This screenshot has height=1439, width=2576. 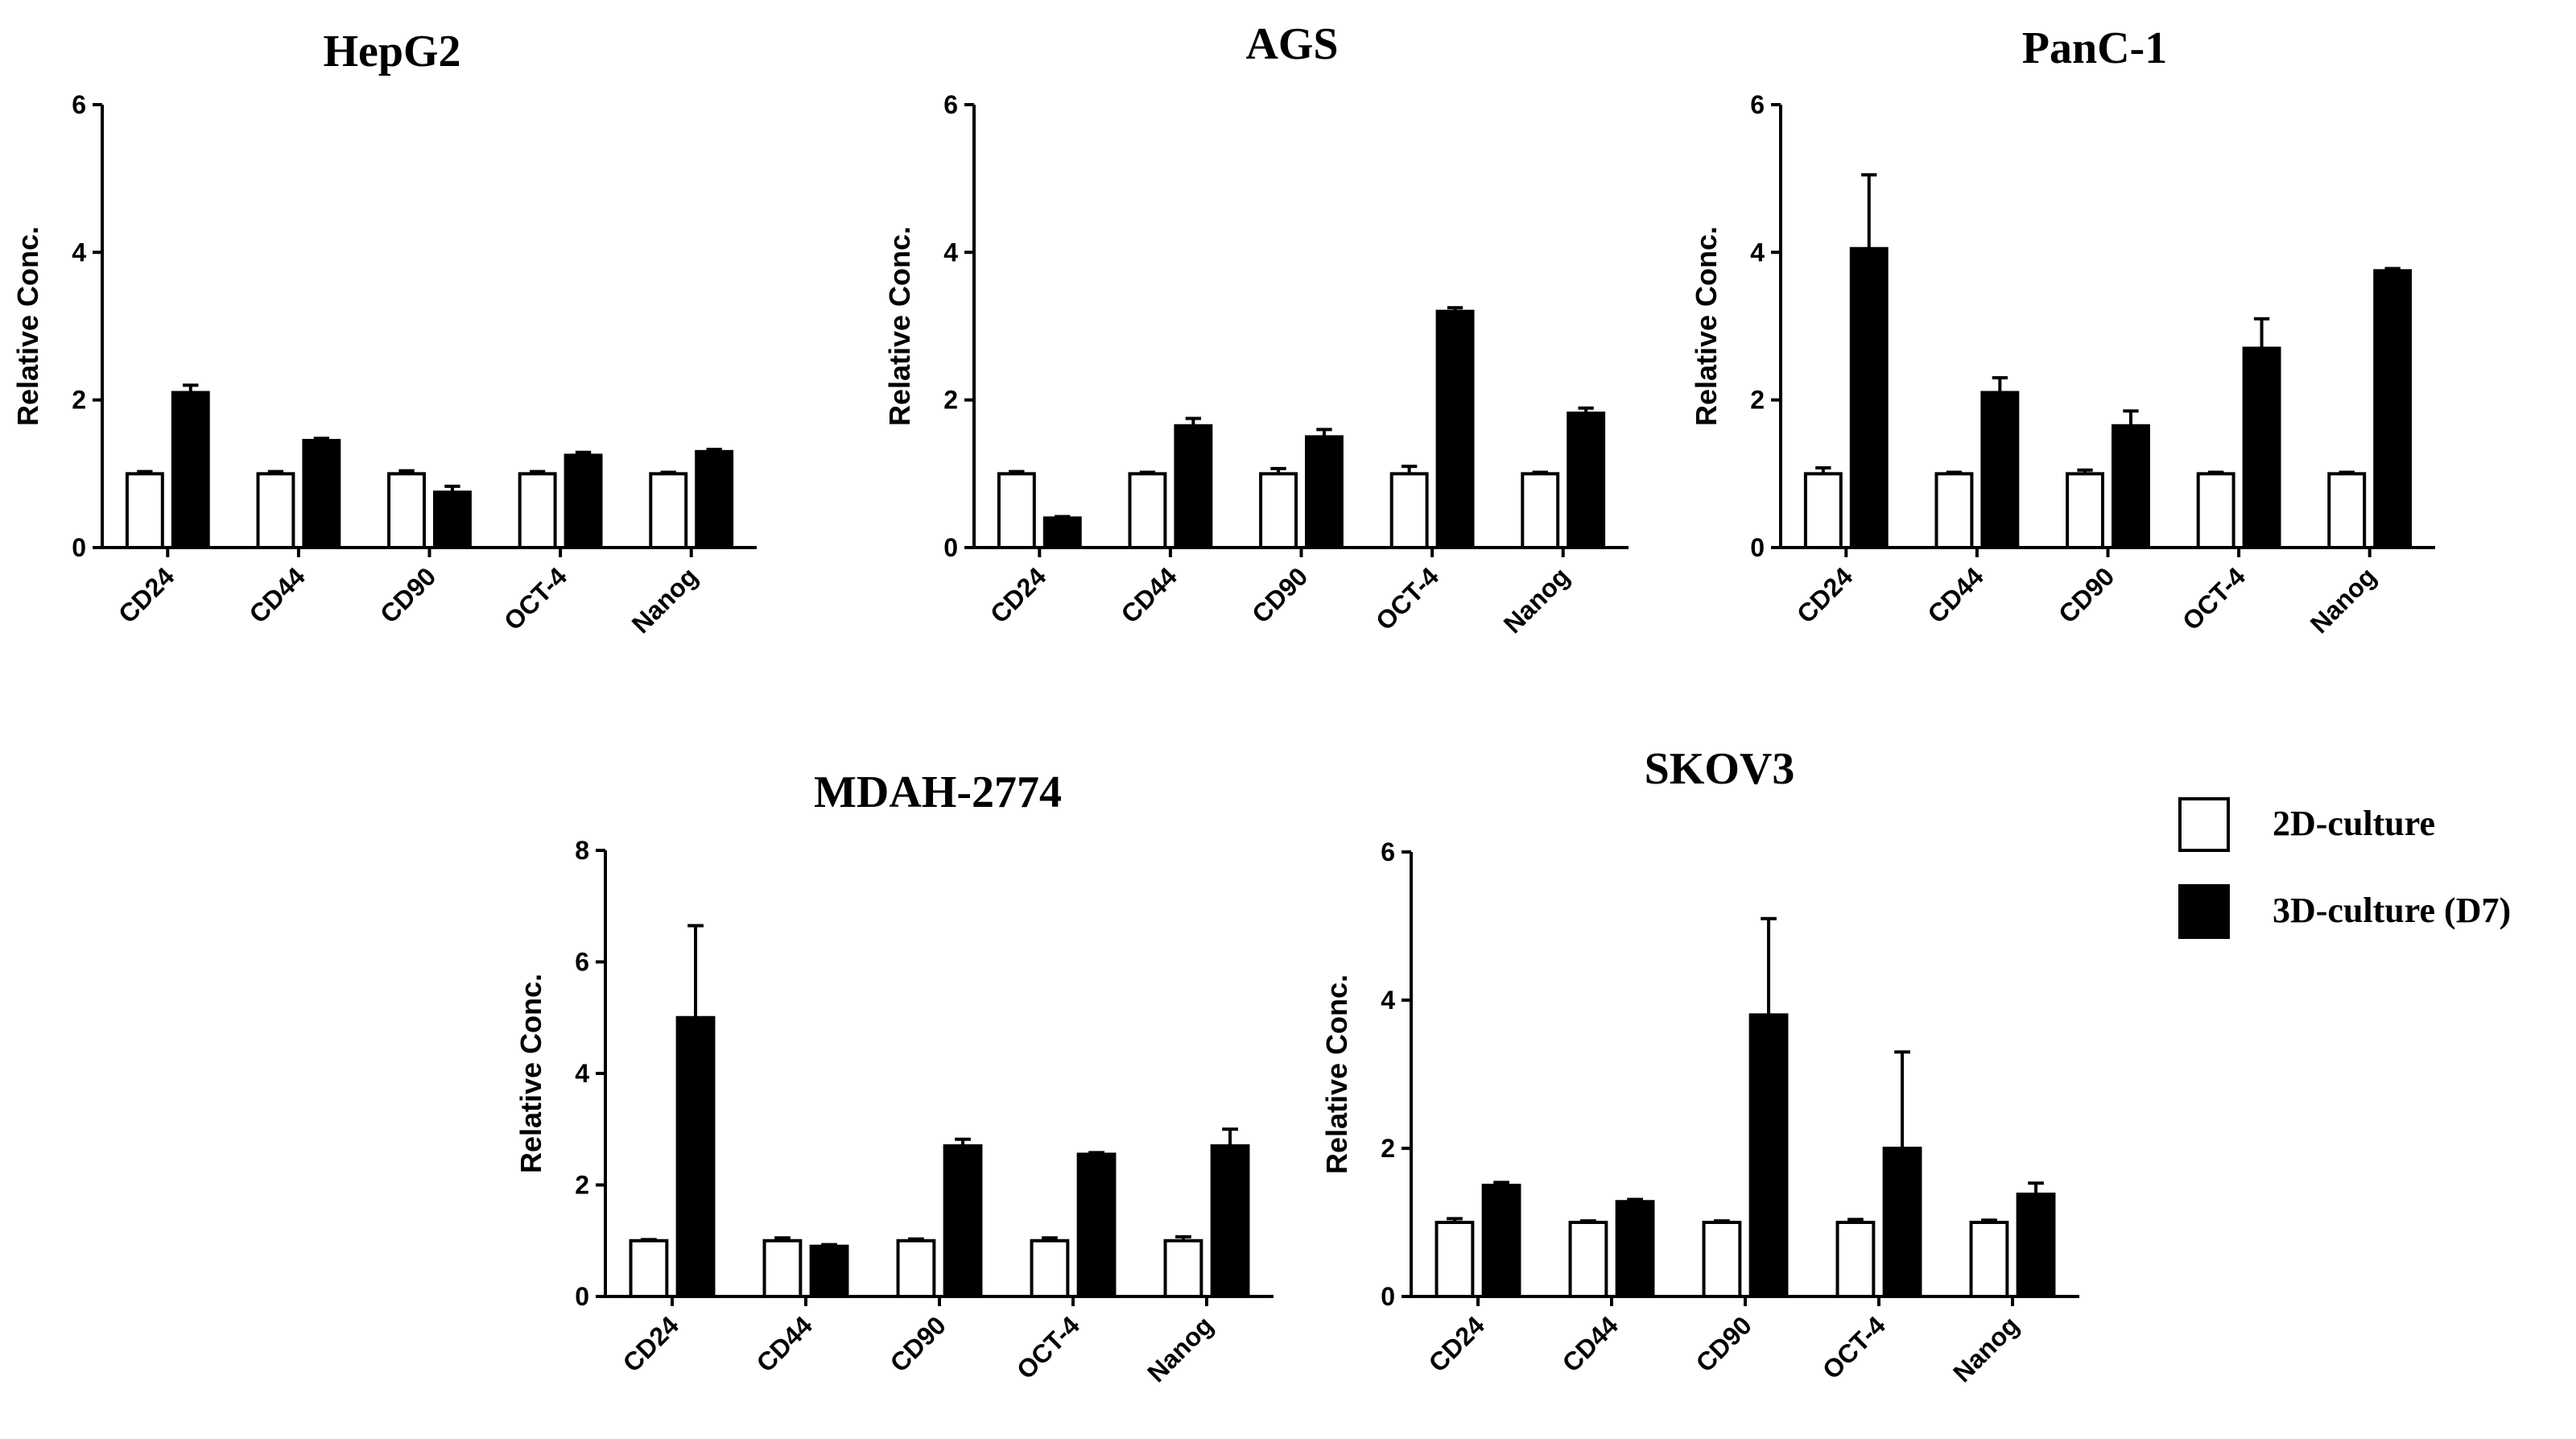 What do you see at coordinates (1540, 510) in the screenshot?
I see `bar-ags-nanog-2d` at bounding box center [1540, 510].